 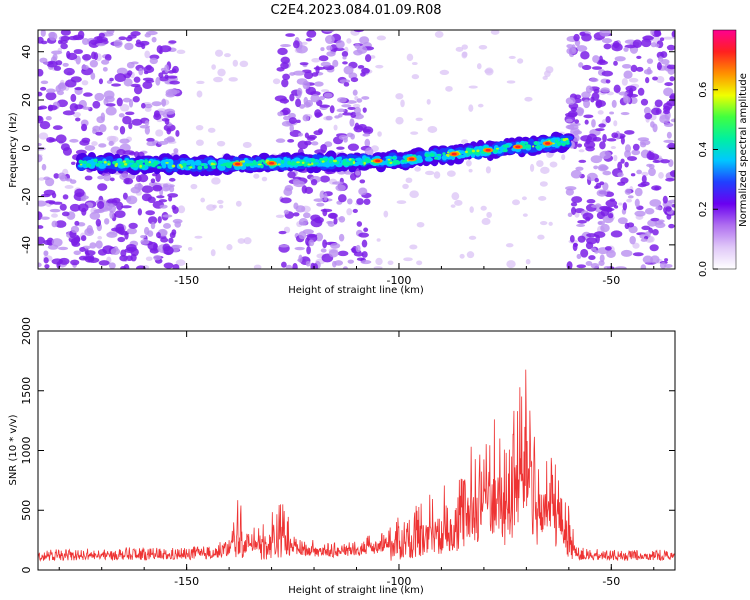 What do you see at coordinates (26, 245) in the screenshot?
I see `y-tick-label: -40` at bounding box center [26, 245].